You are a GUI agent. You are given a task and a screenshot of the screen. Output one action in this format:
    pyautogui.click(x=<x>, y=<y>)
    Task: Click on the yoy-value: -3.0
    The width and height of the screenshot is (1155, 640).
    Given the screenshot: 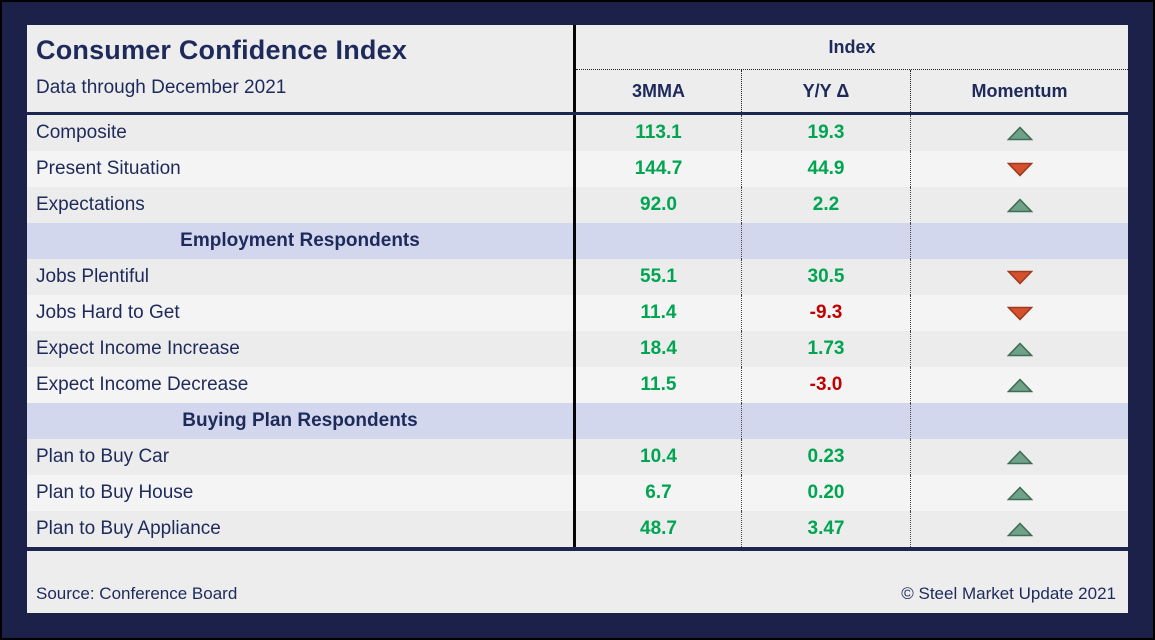 What is the action you would take?
    pyautogui.click(x=825, y=385)
    